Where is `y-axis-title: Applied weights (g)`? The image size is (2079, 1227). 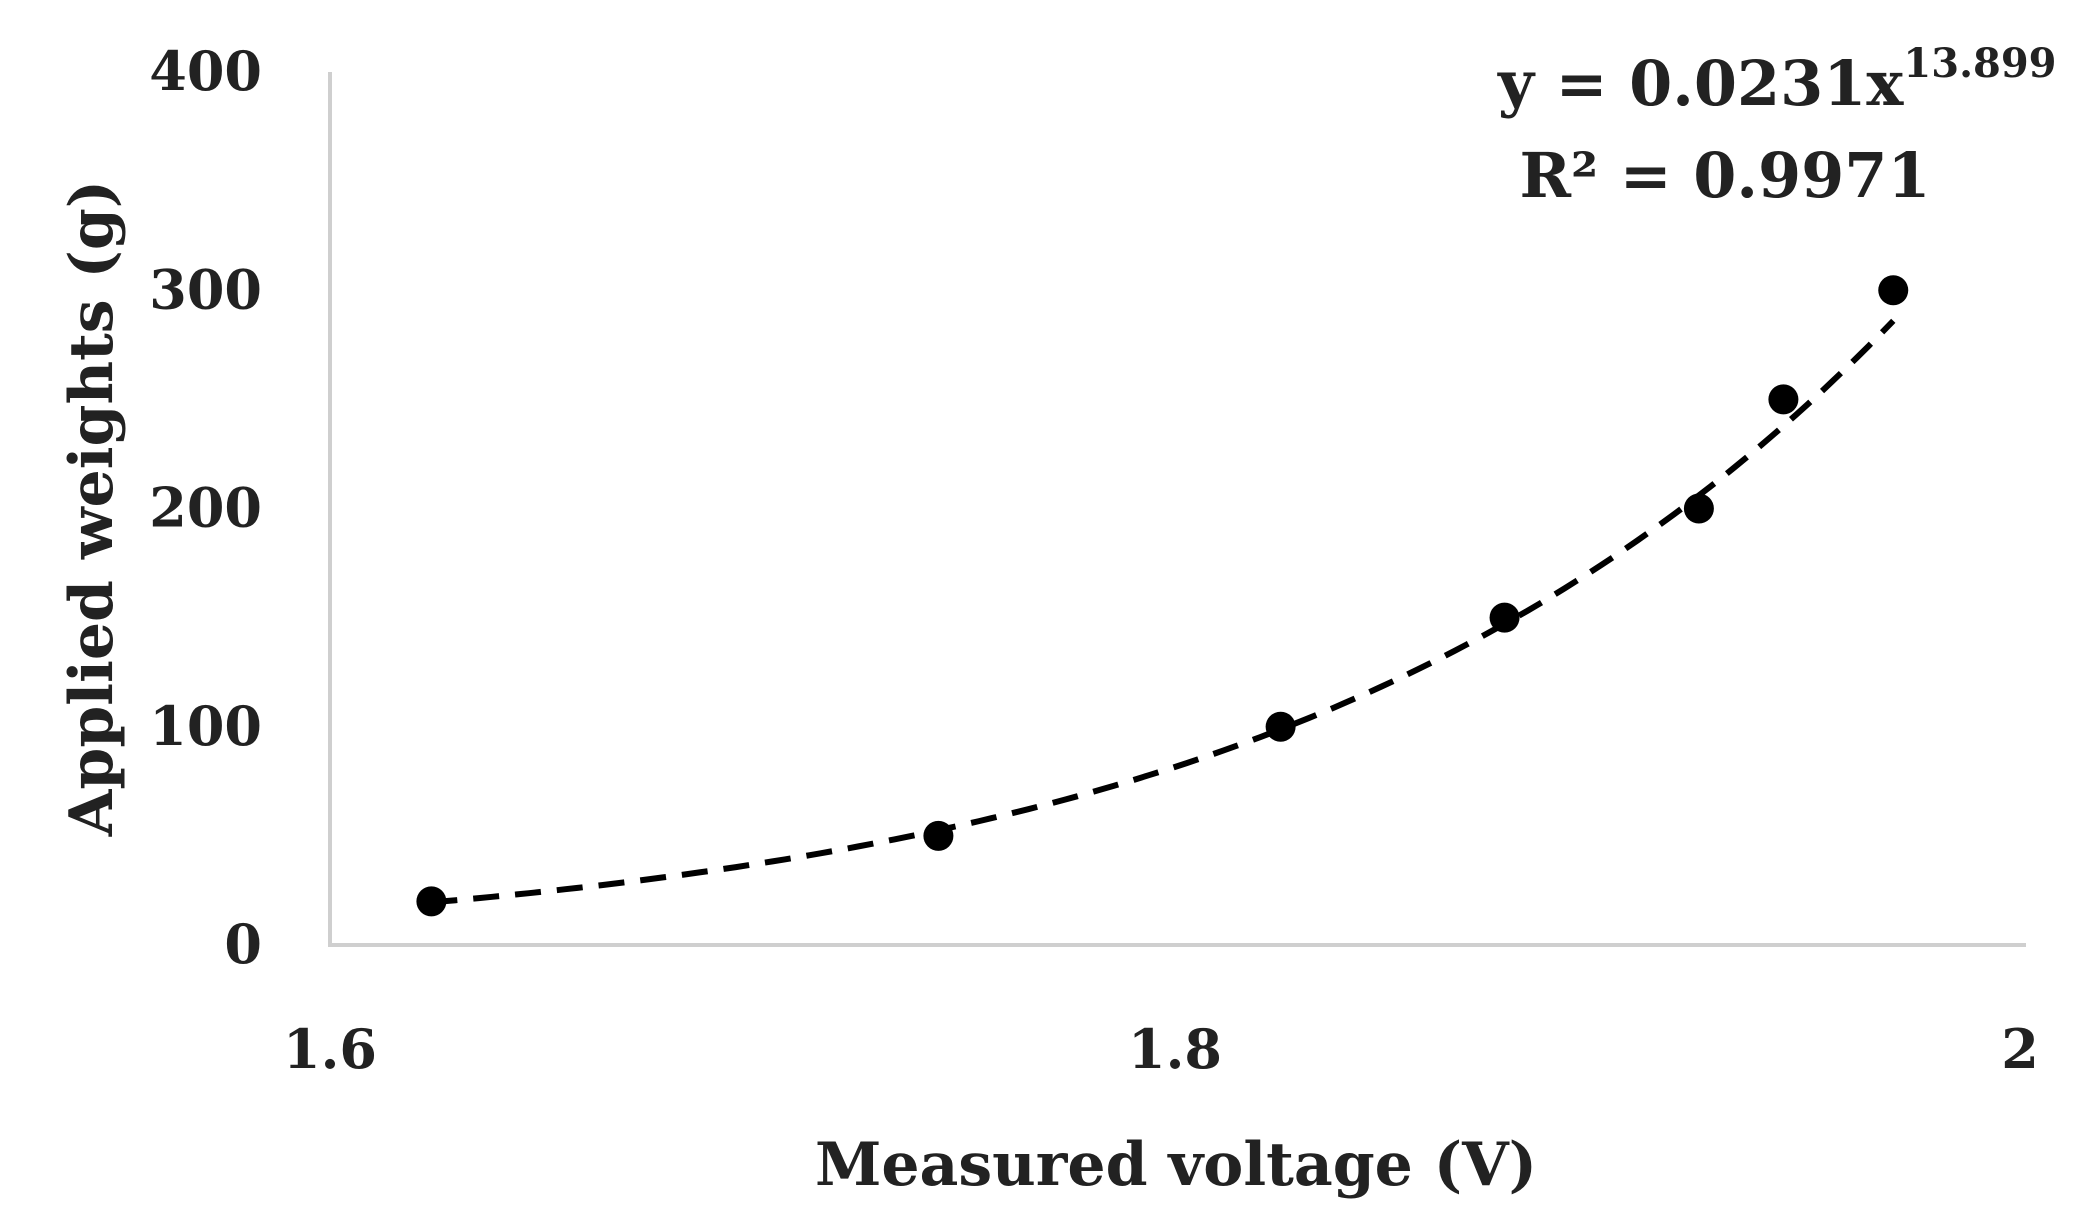
y-axis-title: Applied weights (g) is located at coordinates (92, 508).